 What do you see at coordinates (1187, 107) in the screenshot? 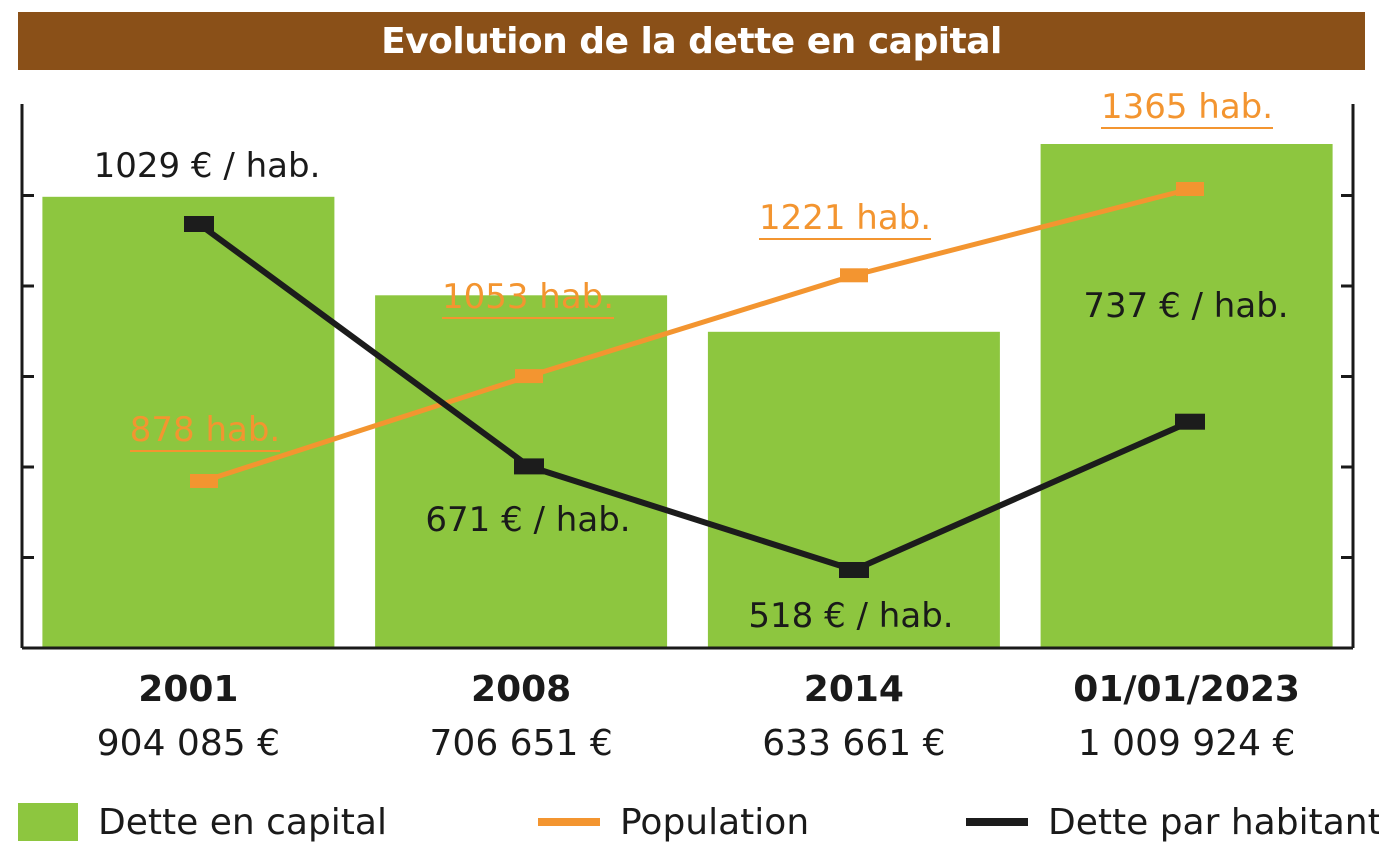
I see `population-label-3: 1365 hab.` at bounding box center [1187, 107].